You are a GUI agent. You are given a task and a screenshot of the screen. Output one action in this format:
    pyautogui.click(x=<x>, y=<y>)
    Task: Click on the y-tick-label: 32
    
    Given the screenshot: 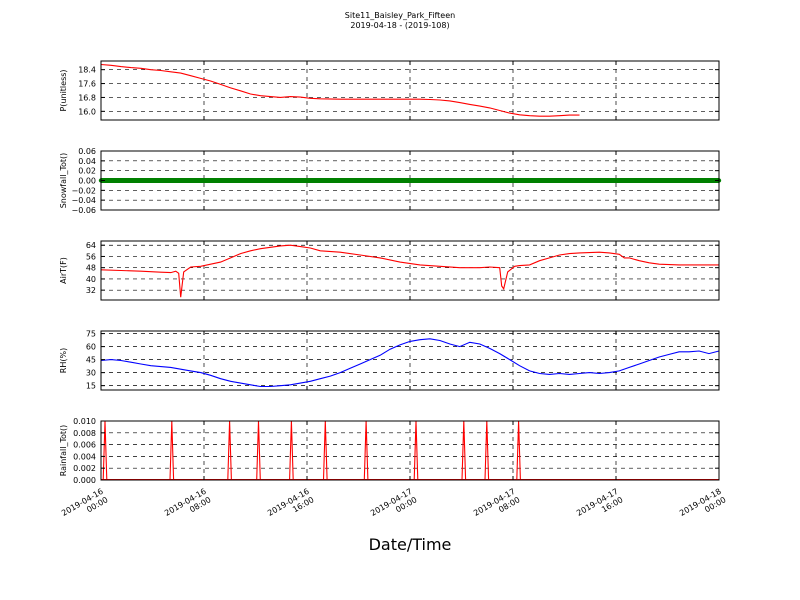 What is the action you would take?
    pyautogui.click(x=91, y=290)
    